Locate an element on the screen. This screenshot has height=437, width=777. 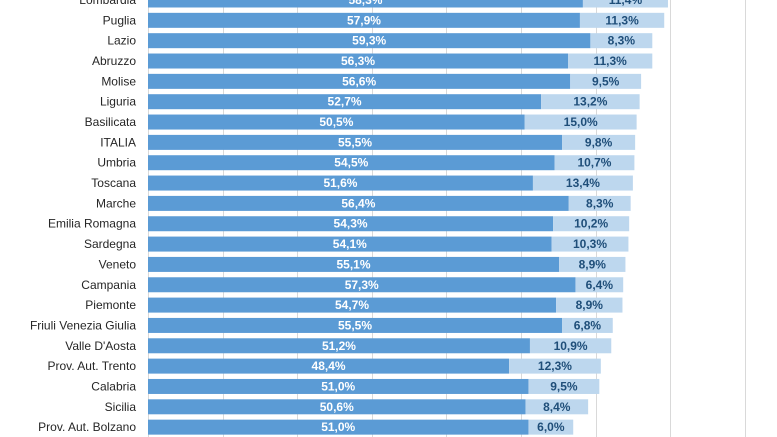
data-label: 57,9% is located at coordinates (364, 20).